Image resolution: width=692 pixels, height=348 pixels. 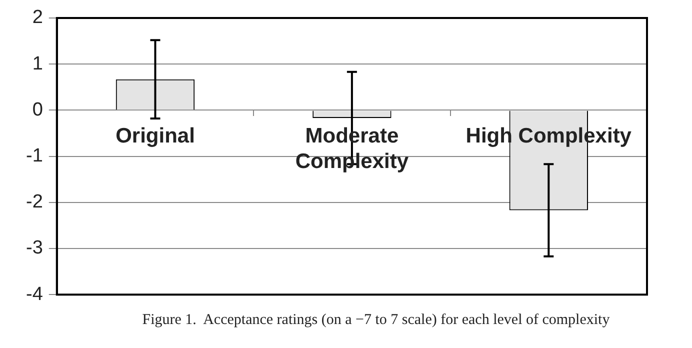 What do you see at coordinates (37, 109) in the screenshot?
I see `y-tick-label: 0` at bounding box center [37, 109].